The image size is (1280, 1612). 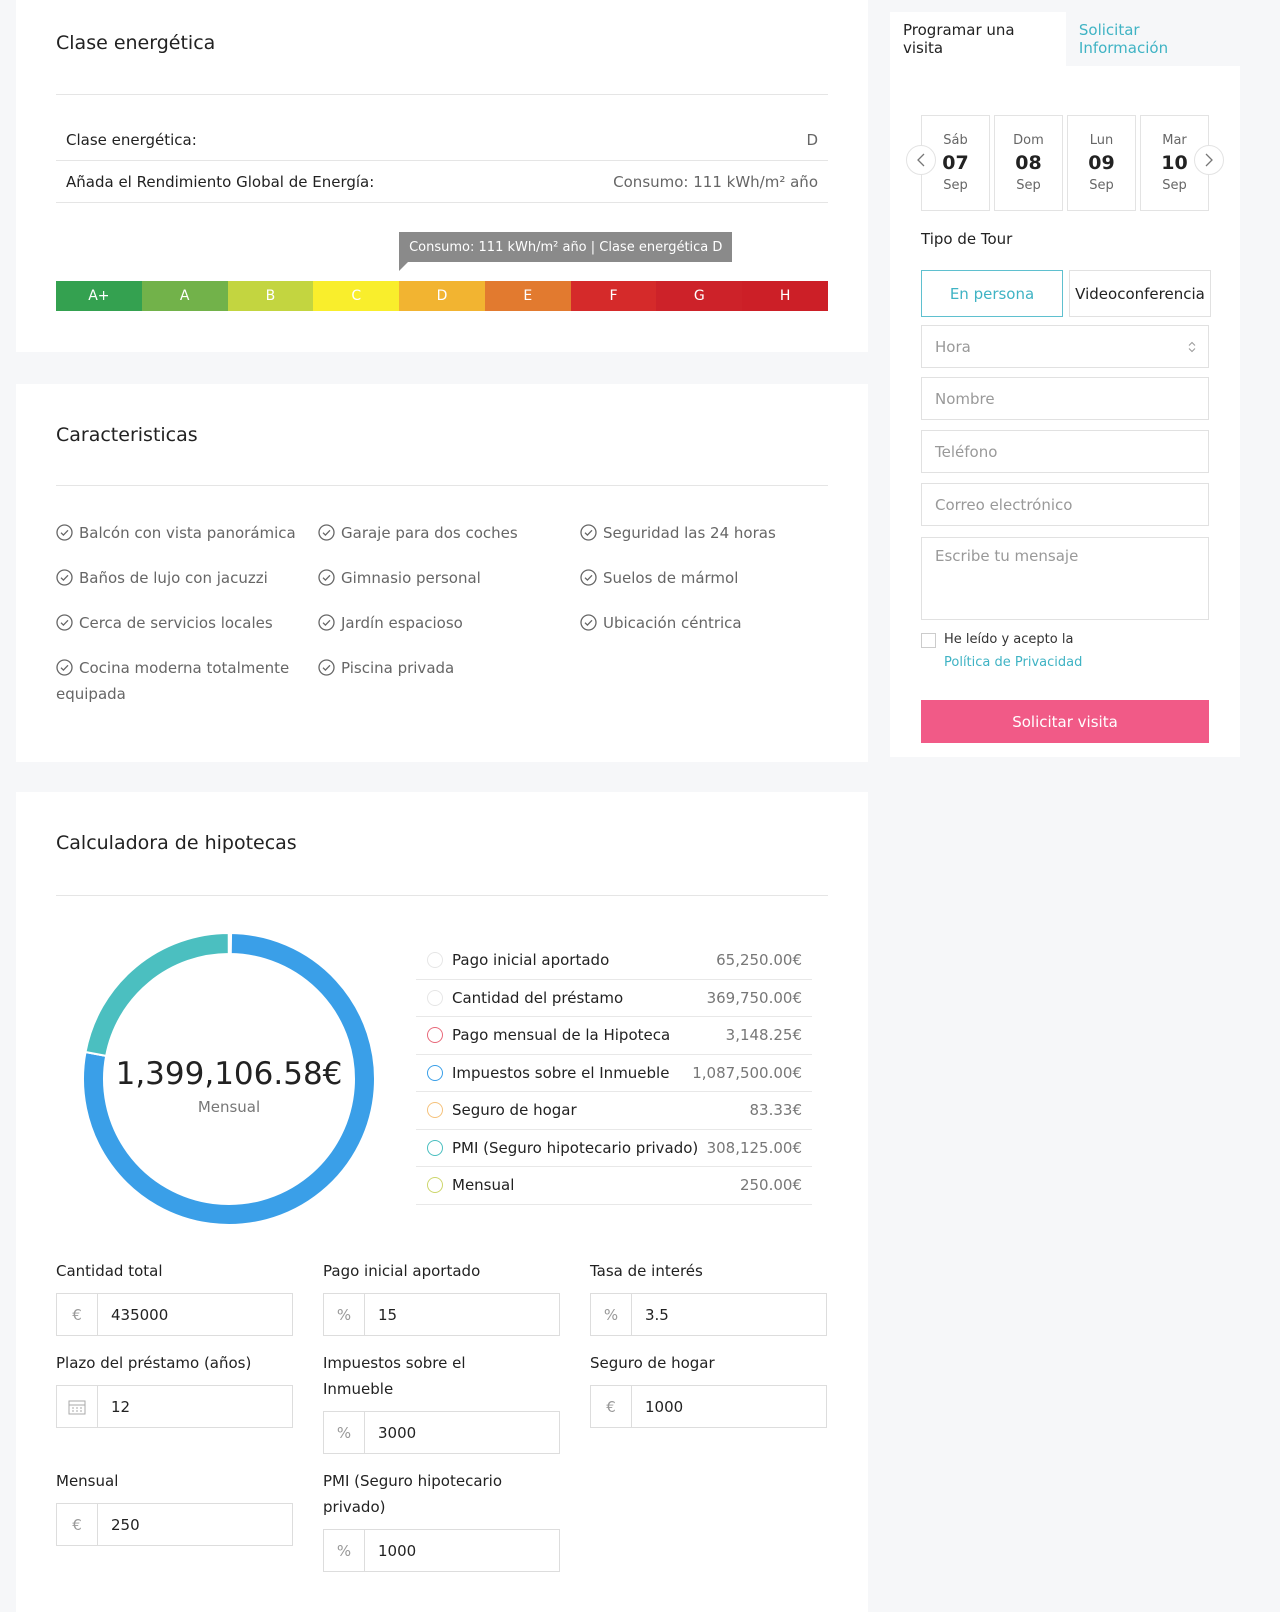 I want to click on field-label: Mensual, so click(x=174, y=1481).